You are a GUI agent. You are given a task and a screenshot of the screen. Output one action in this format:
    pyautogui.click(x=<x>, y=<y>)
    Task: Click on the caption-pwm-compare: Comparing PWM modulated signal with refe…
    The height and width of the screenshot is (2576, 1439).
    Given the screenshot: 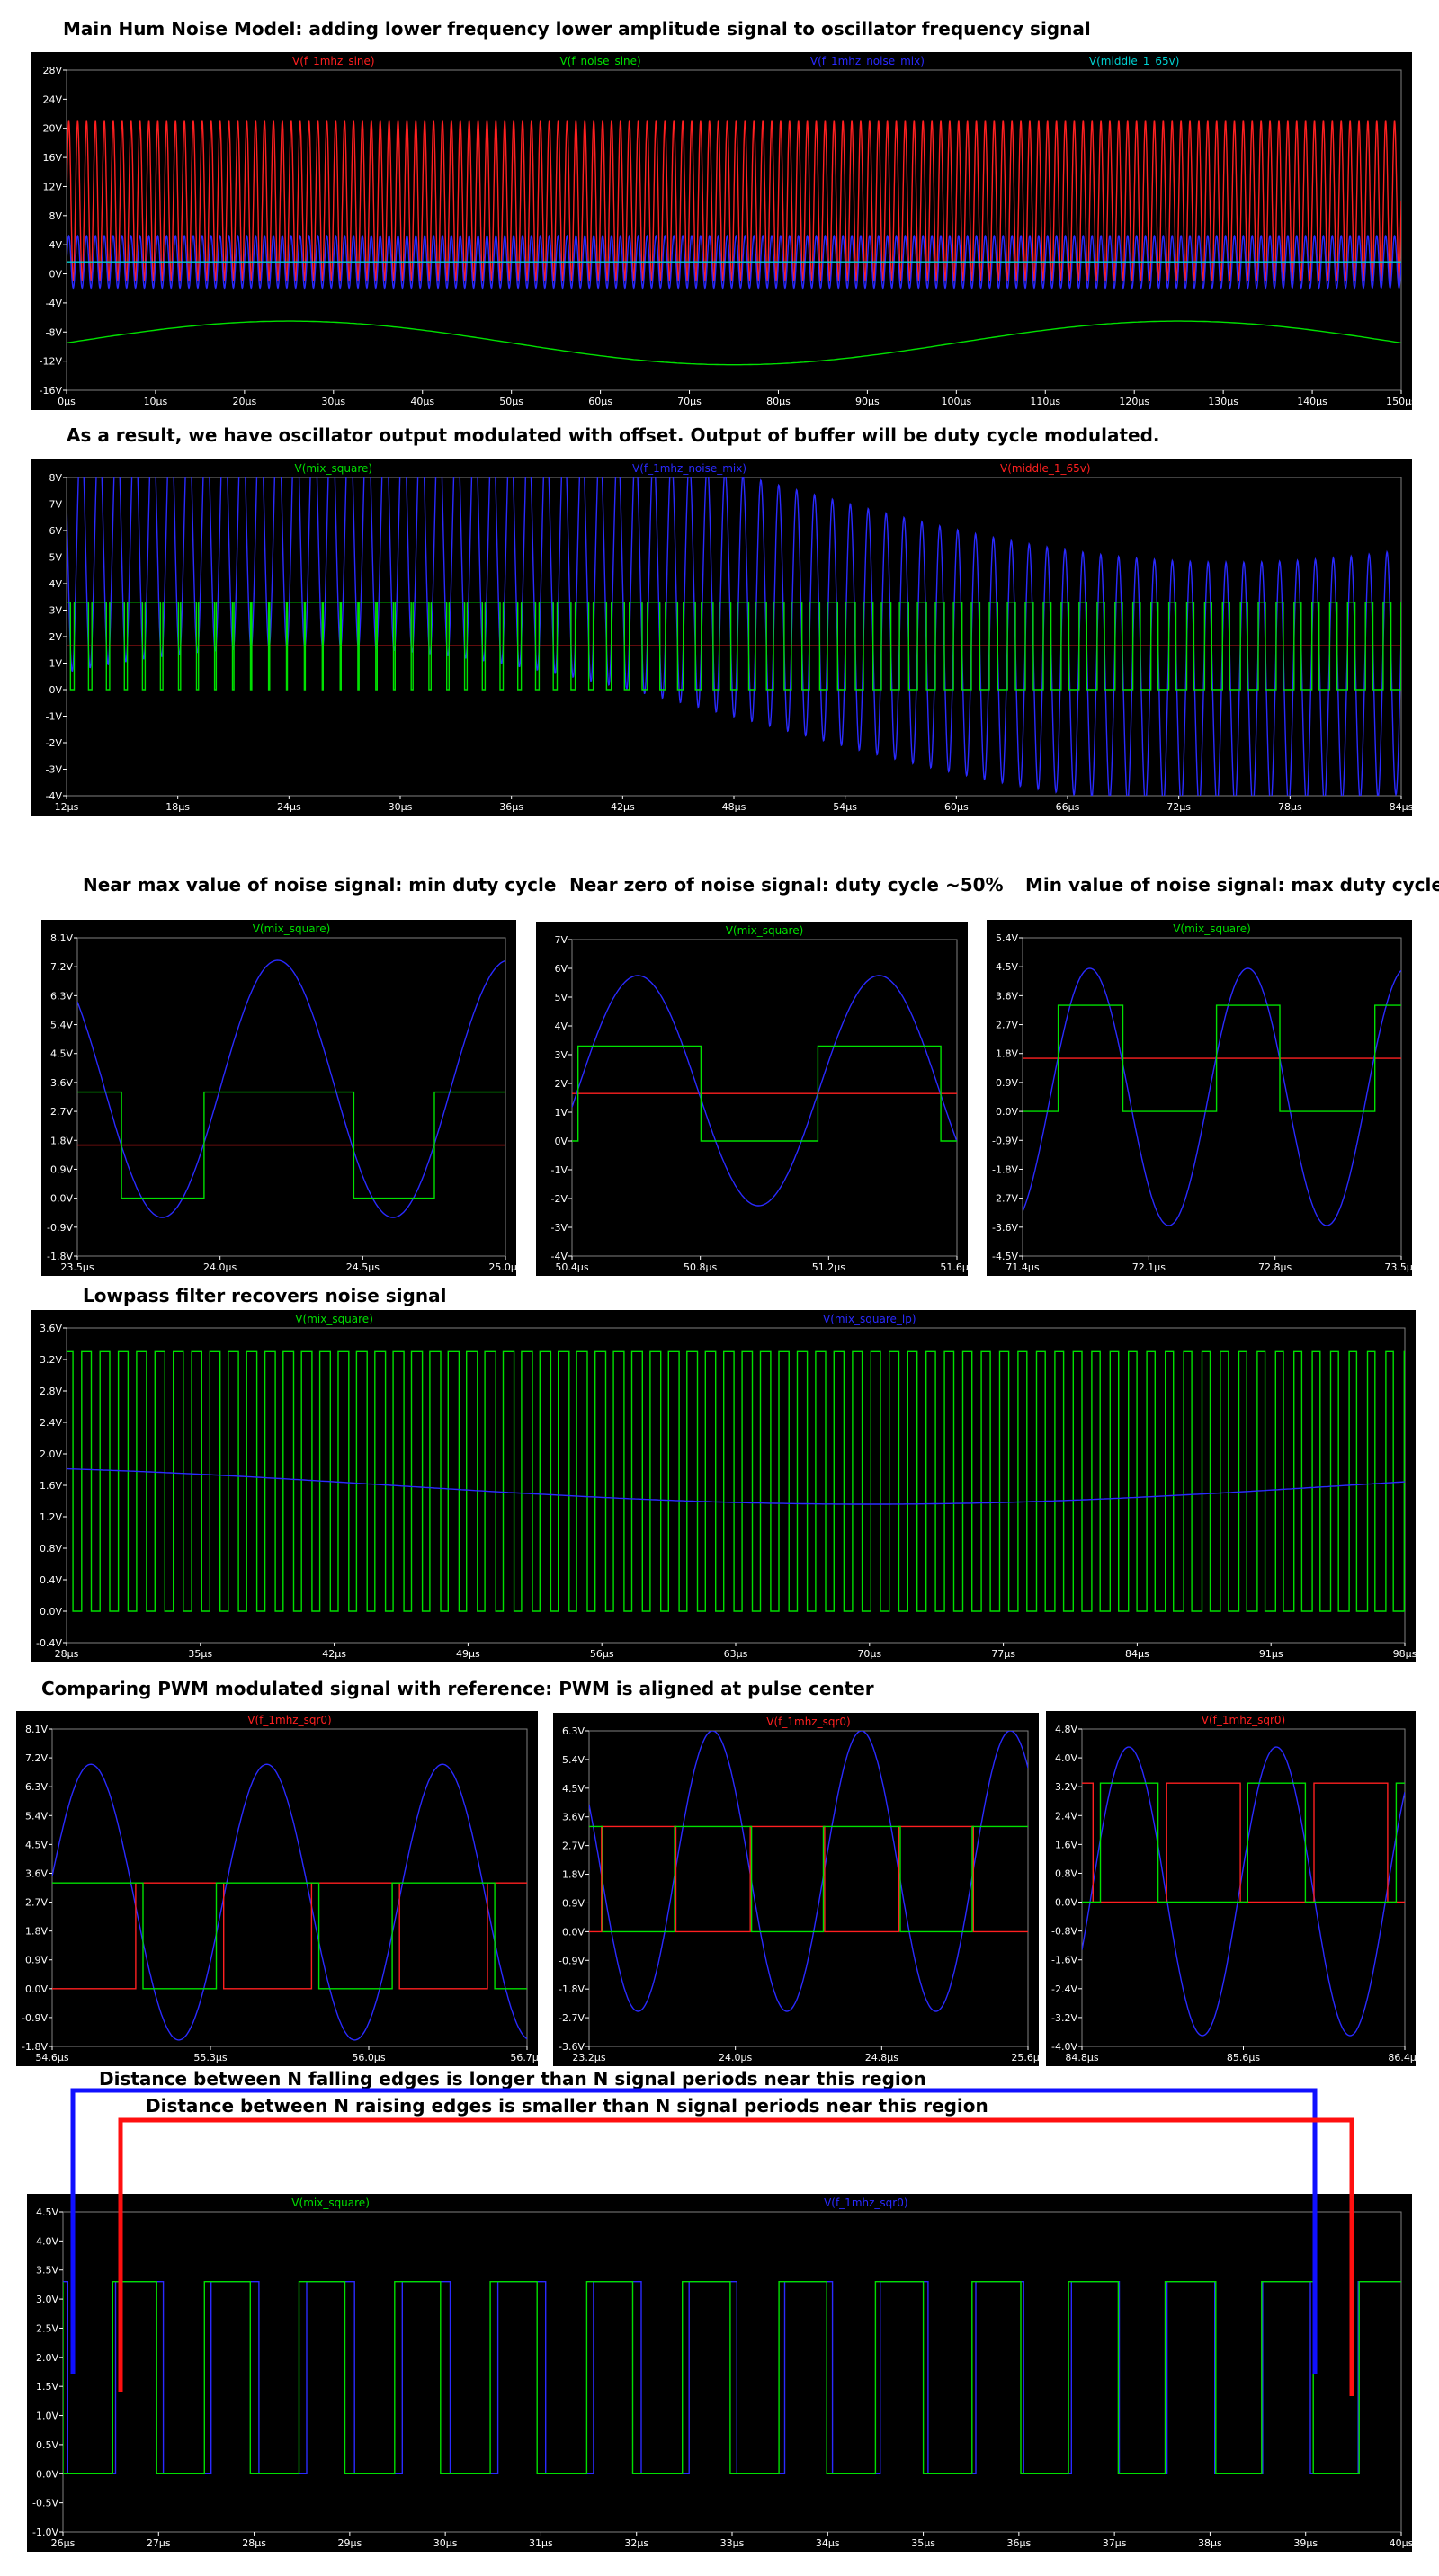 What is the action you would take?
    pyautogui.click(x=458, y=1689)
    